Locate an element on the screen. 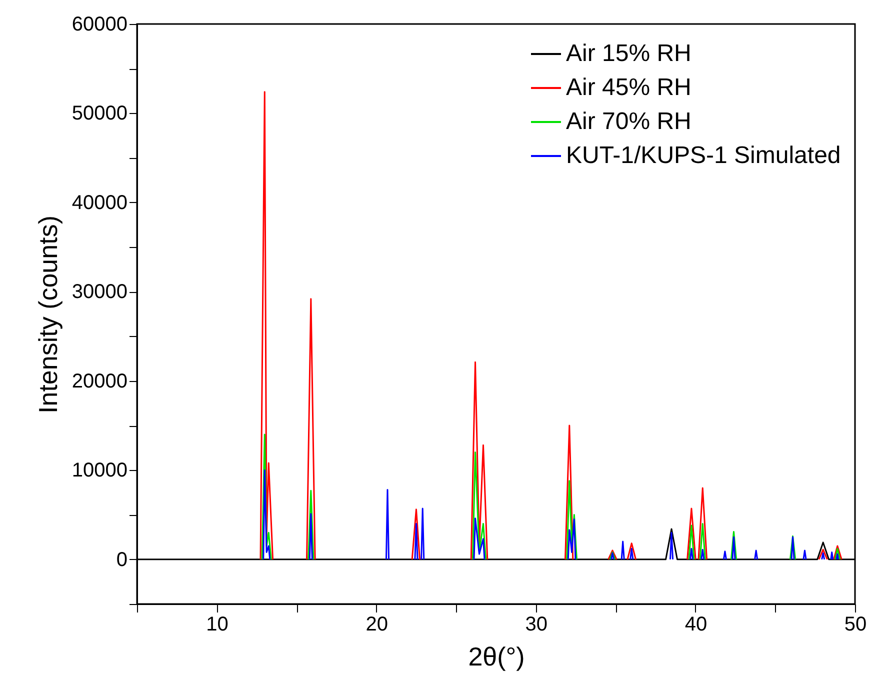 The image size is (873, 688). legend-label: Air 70% RH is located at coordinates (629, 121).